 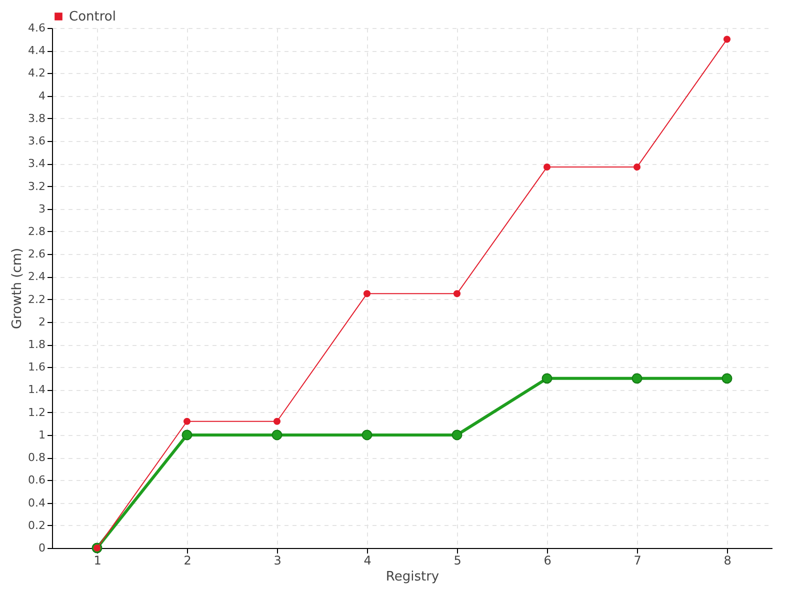 I want to click on x-tick-label: 1, so click(x=98, y=561).